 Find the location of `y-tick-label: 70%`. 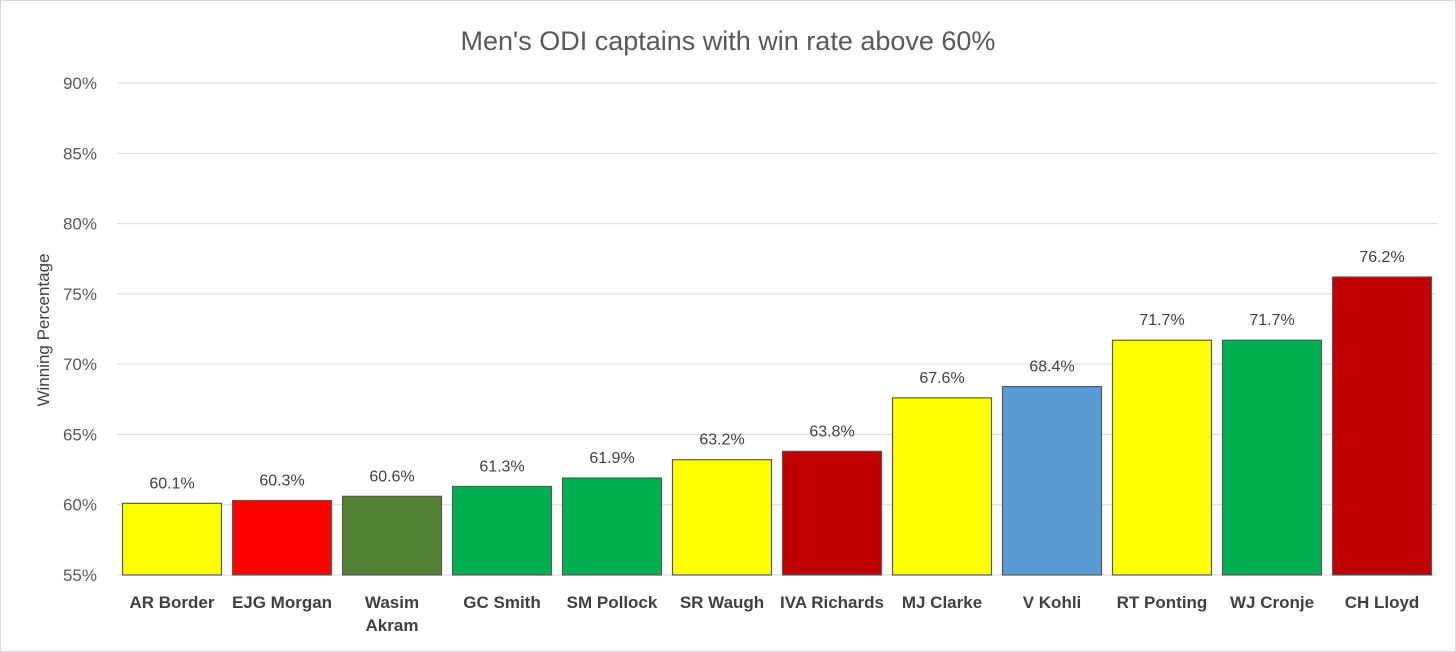

y-tick-label: 70% is located at coordinates (80, 364).